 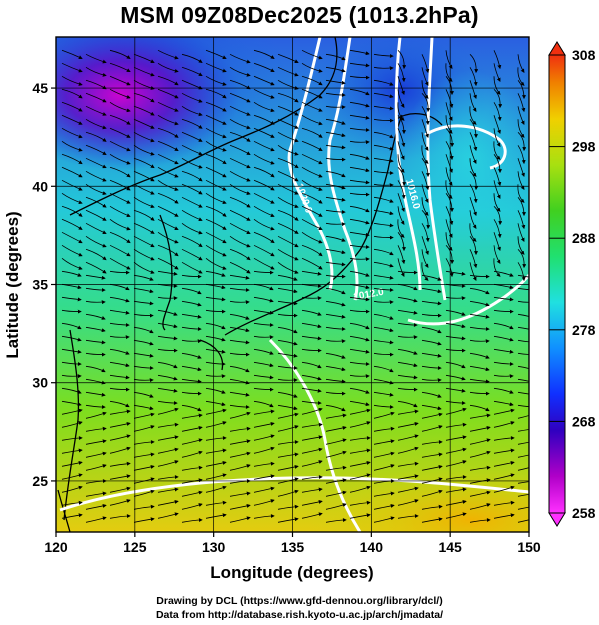 I want to click on x-axis: 120 125 130 135 140 145 150, so click(x=292, y=543).